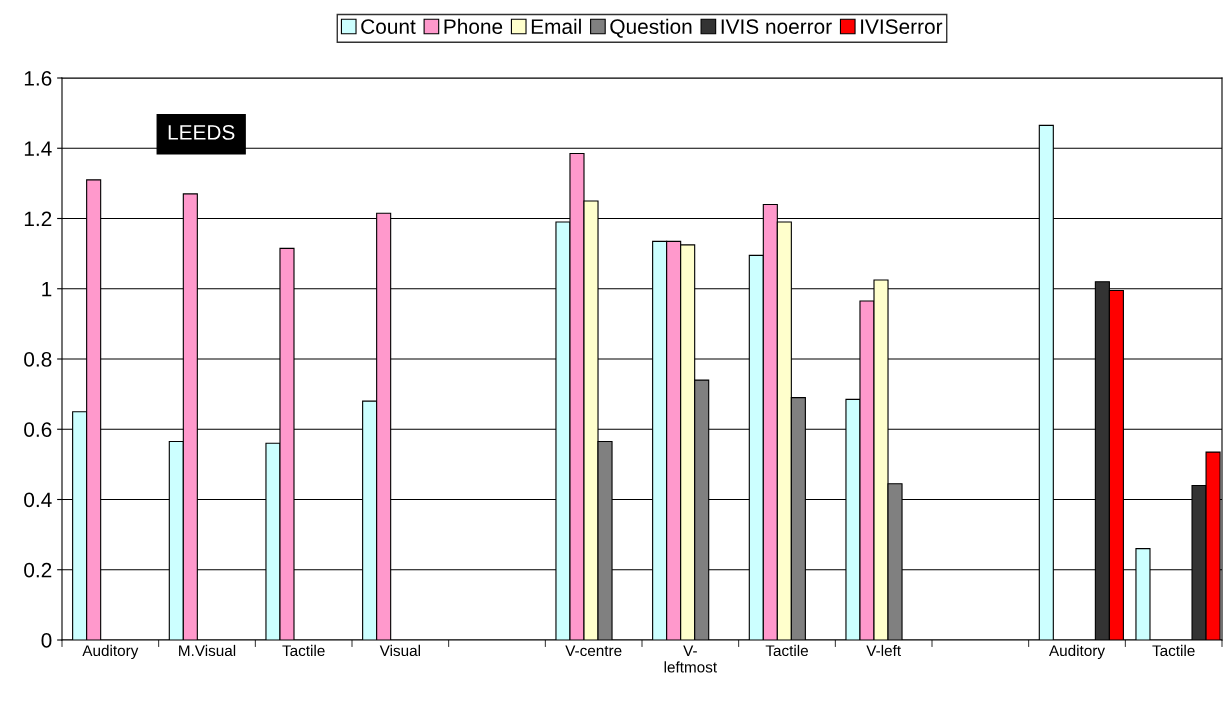 Image resolution: width=1230 pixels, height=702 pixels. I want to click on legend-label: Question, so click(651, 28).